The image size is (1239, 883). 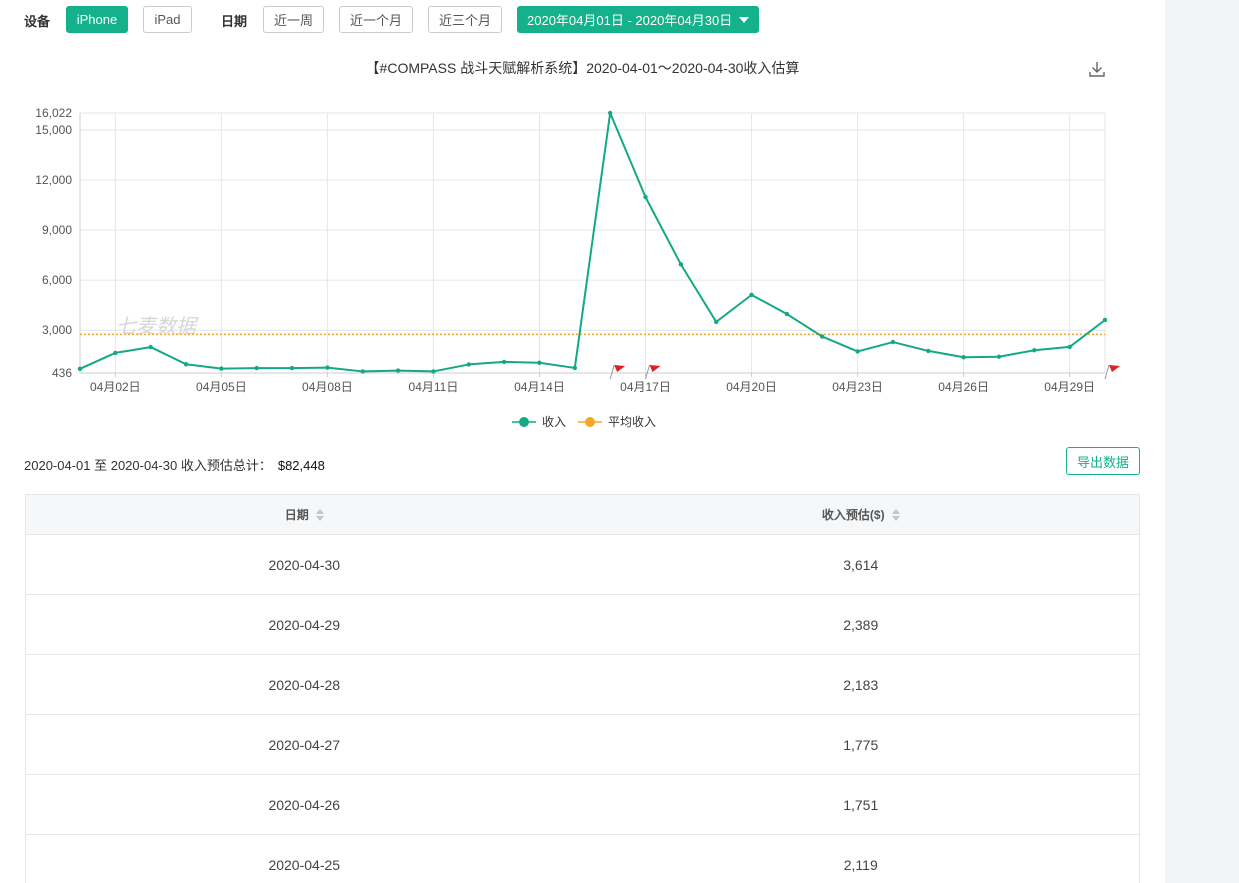 I want to click on y-tick-label: 3,000, so click(x=57, y=330).